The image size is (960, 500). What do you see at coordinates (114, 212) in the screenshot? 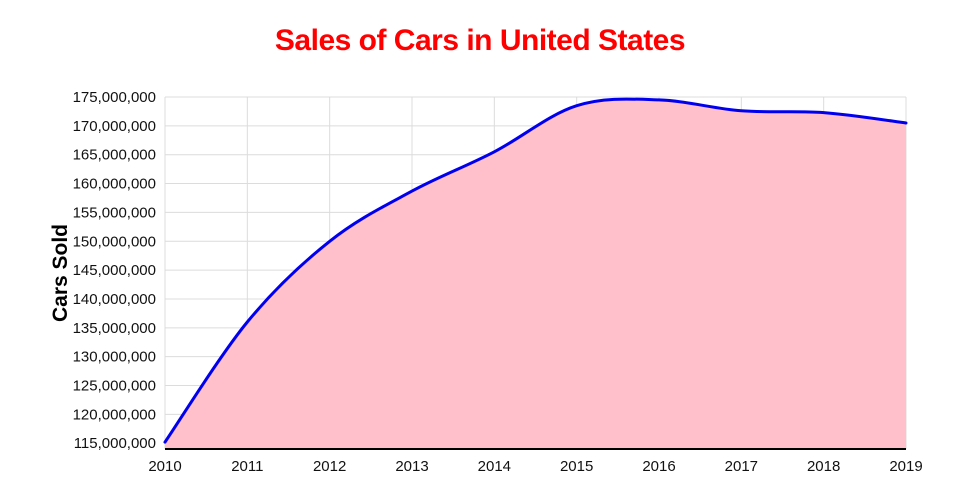
I see `y-tick-label: 155,000,000` at bounding box center [114, 212].